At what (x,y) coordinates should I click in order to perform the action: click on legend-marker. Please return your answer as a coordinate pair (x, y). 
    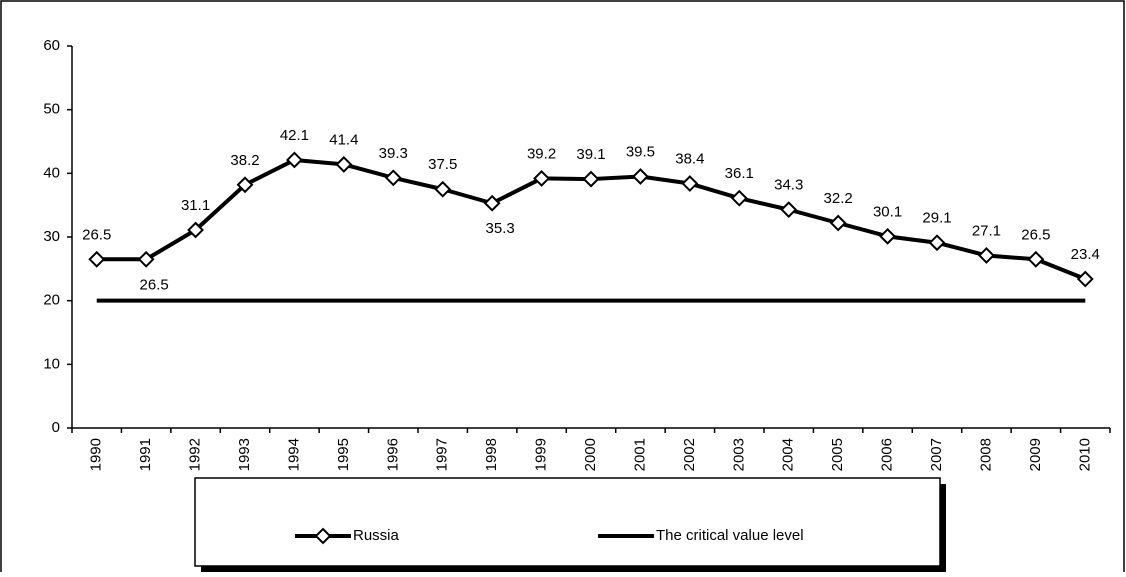
    Looking at the image, I should click on (323, 536).